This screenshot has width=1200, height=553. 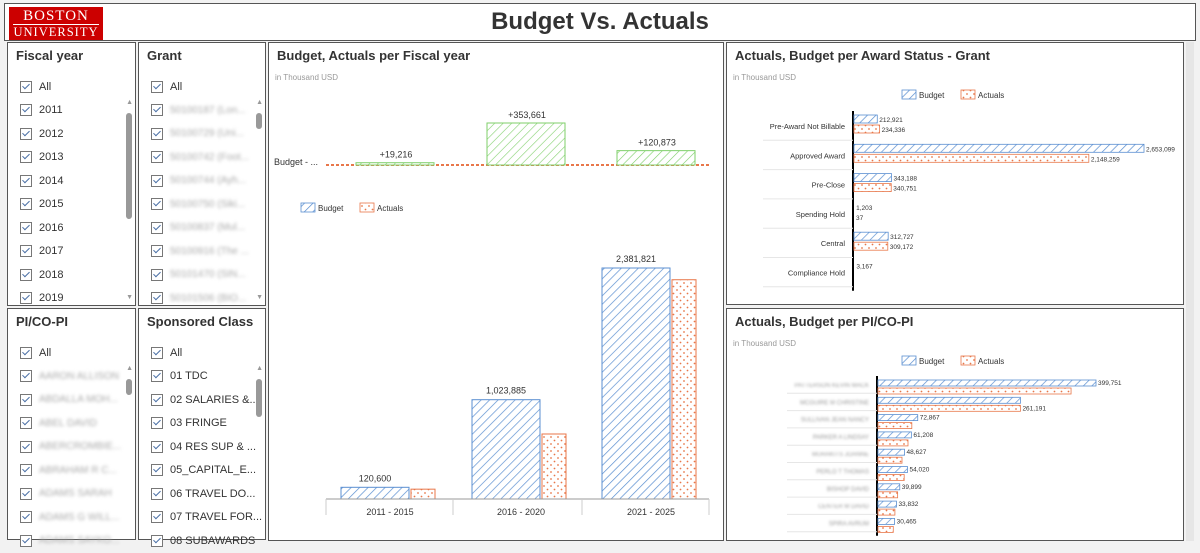 I want to click on filter-item: 2019, so click(x=41, y=299).